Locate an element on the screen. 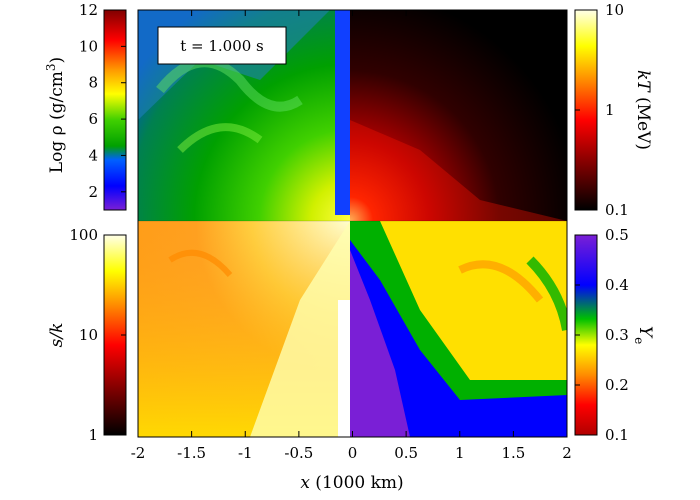 This screenshot has width=700, height=500. colorbar-tick-label: 4 is located at coordinates (93, 155).